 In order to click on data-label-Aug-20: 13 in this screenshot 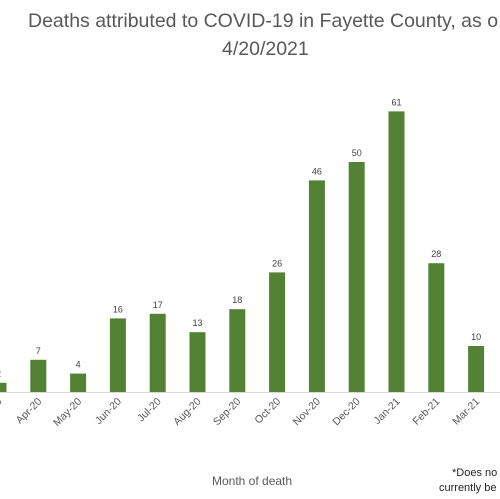, I will do `click(197, 323)`.